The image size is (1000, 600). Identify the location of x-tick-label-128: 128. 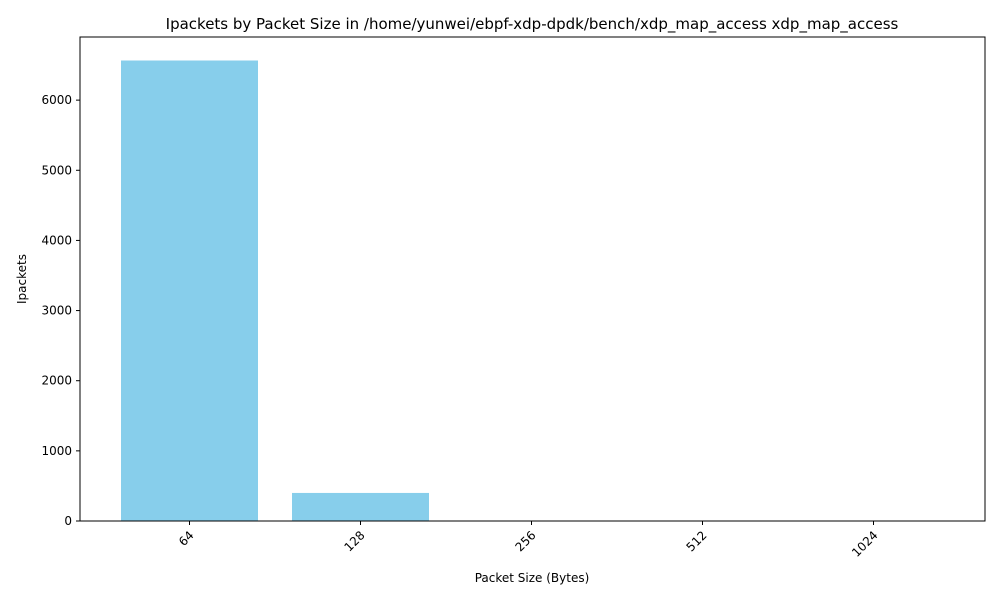
(355, 541).